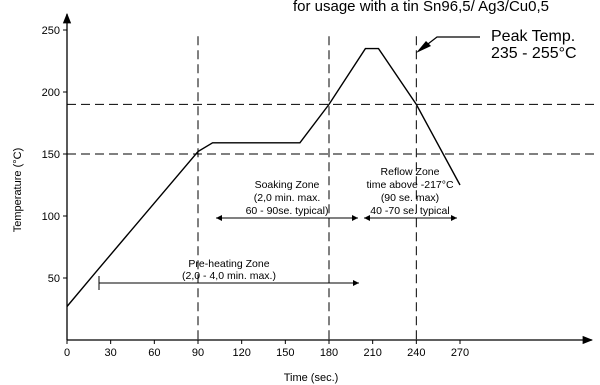 The width and height of the screenshot is (600, 385). What do you see at coordinates (51, 93) in the screenshot?
I see `y-tick-label-200: 200` at bounding box center [51, 93].